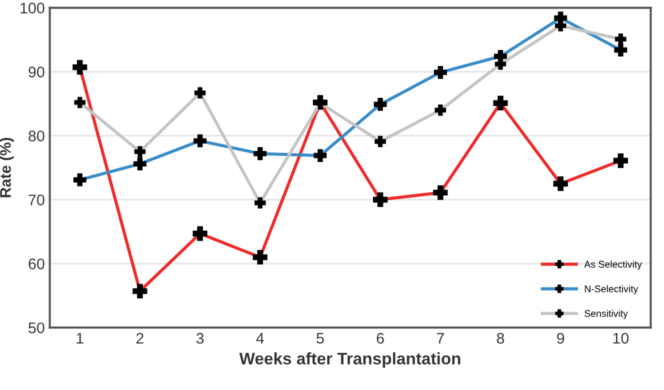 This screenshot has width=664, height=390. I want to click on legend-label: As Selectivity, so click(613, 265).